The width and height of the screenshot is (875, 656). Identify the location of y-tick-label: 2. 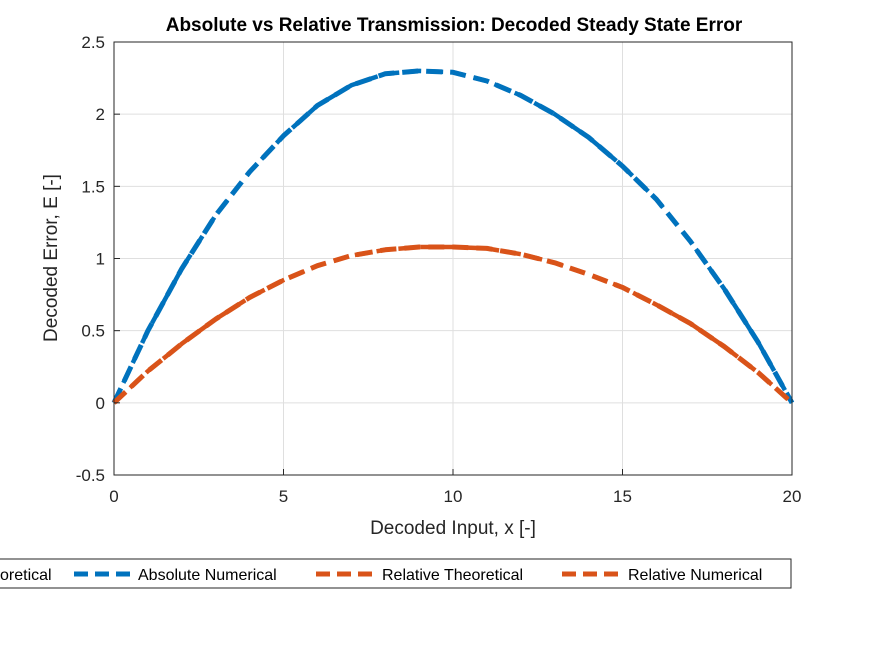
(100, 114).